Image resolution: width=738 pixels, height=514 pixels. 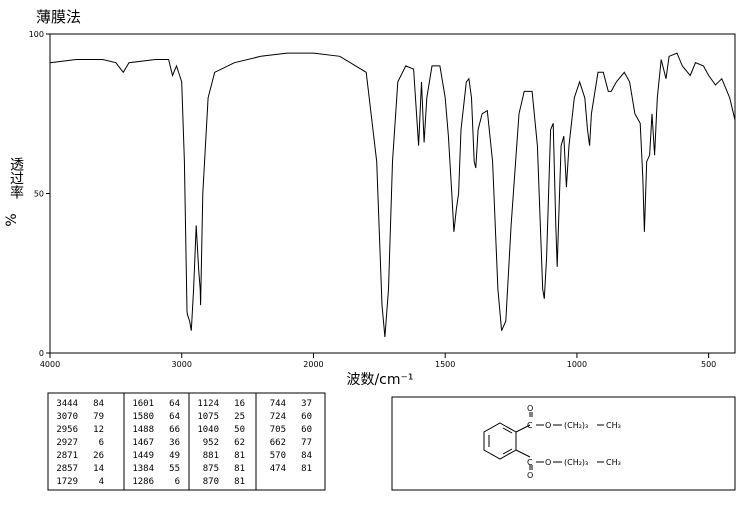 What do you see at coordinates (208, 404) in the screenshot?
I see `table-wavenumber: 1124` at bounding box center [208, 404].